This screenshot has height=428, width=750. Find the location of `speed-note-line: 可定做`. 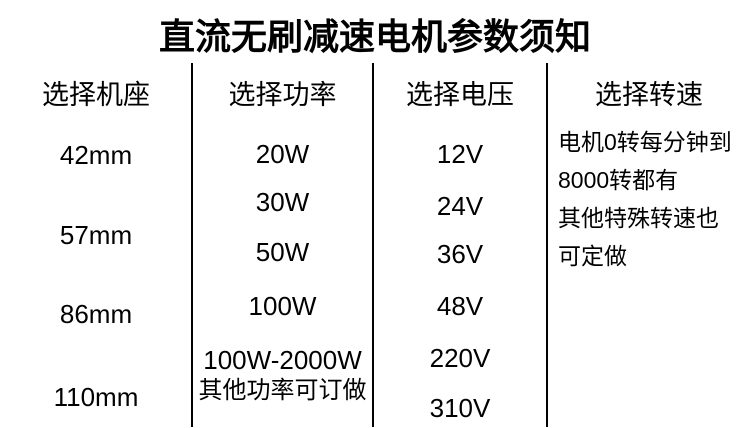

speed-note-line: 可定做 is located at coordinates (592, 256).